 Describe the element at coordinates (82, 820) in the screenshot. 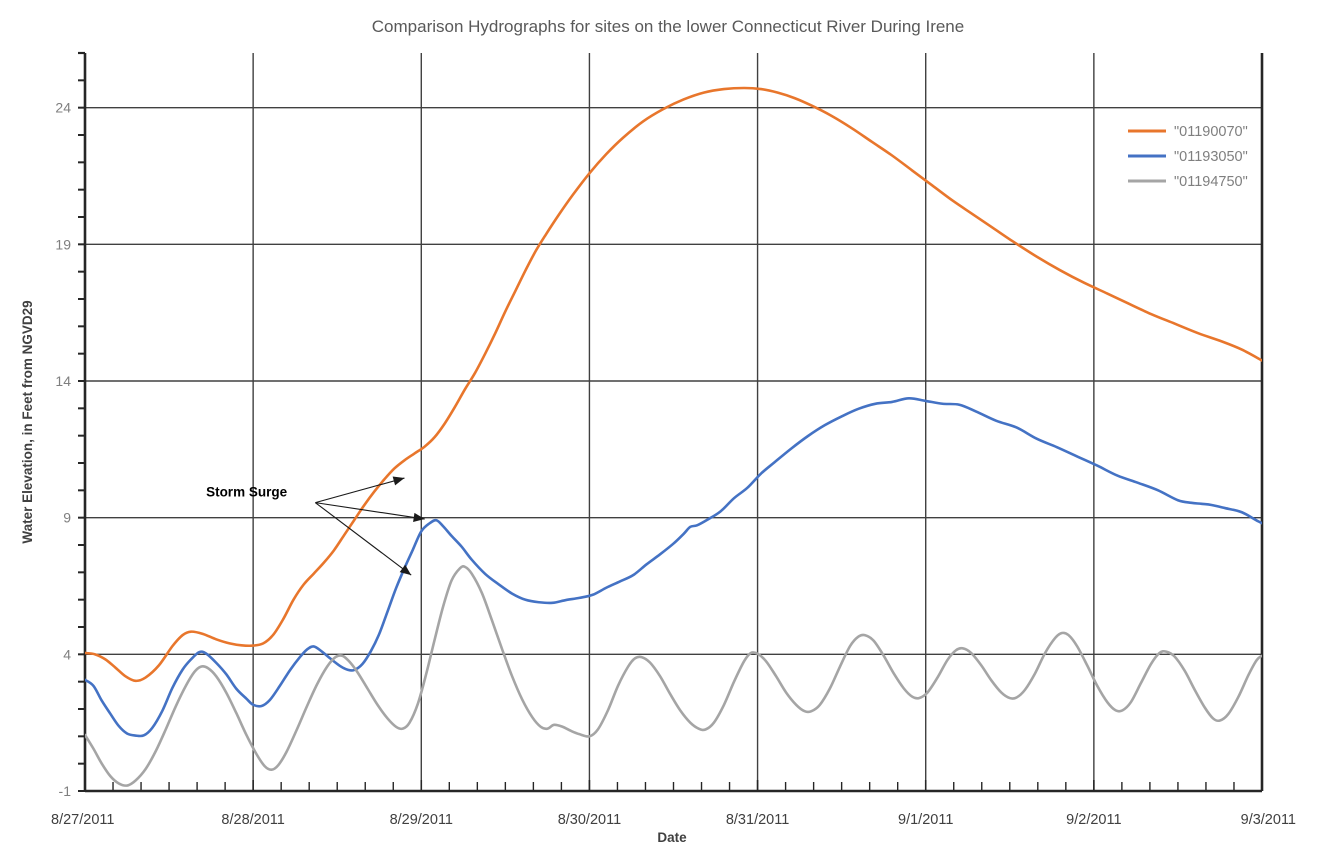

I see `x-tick-label: 8/27/2011` at that location.